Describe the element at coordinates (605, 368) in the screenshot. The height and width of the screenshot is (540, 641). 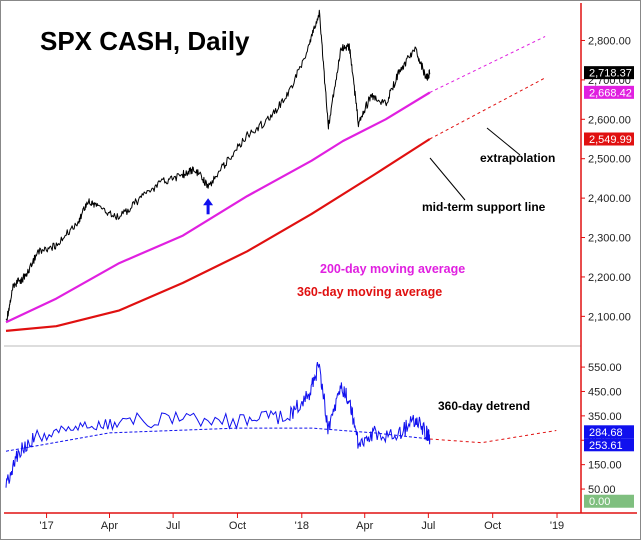
I see `lower-y-tick-label: 550.00` at that location.